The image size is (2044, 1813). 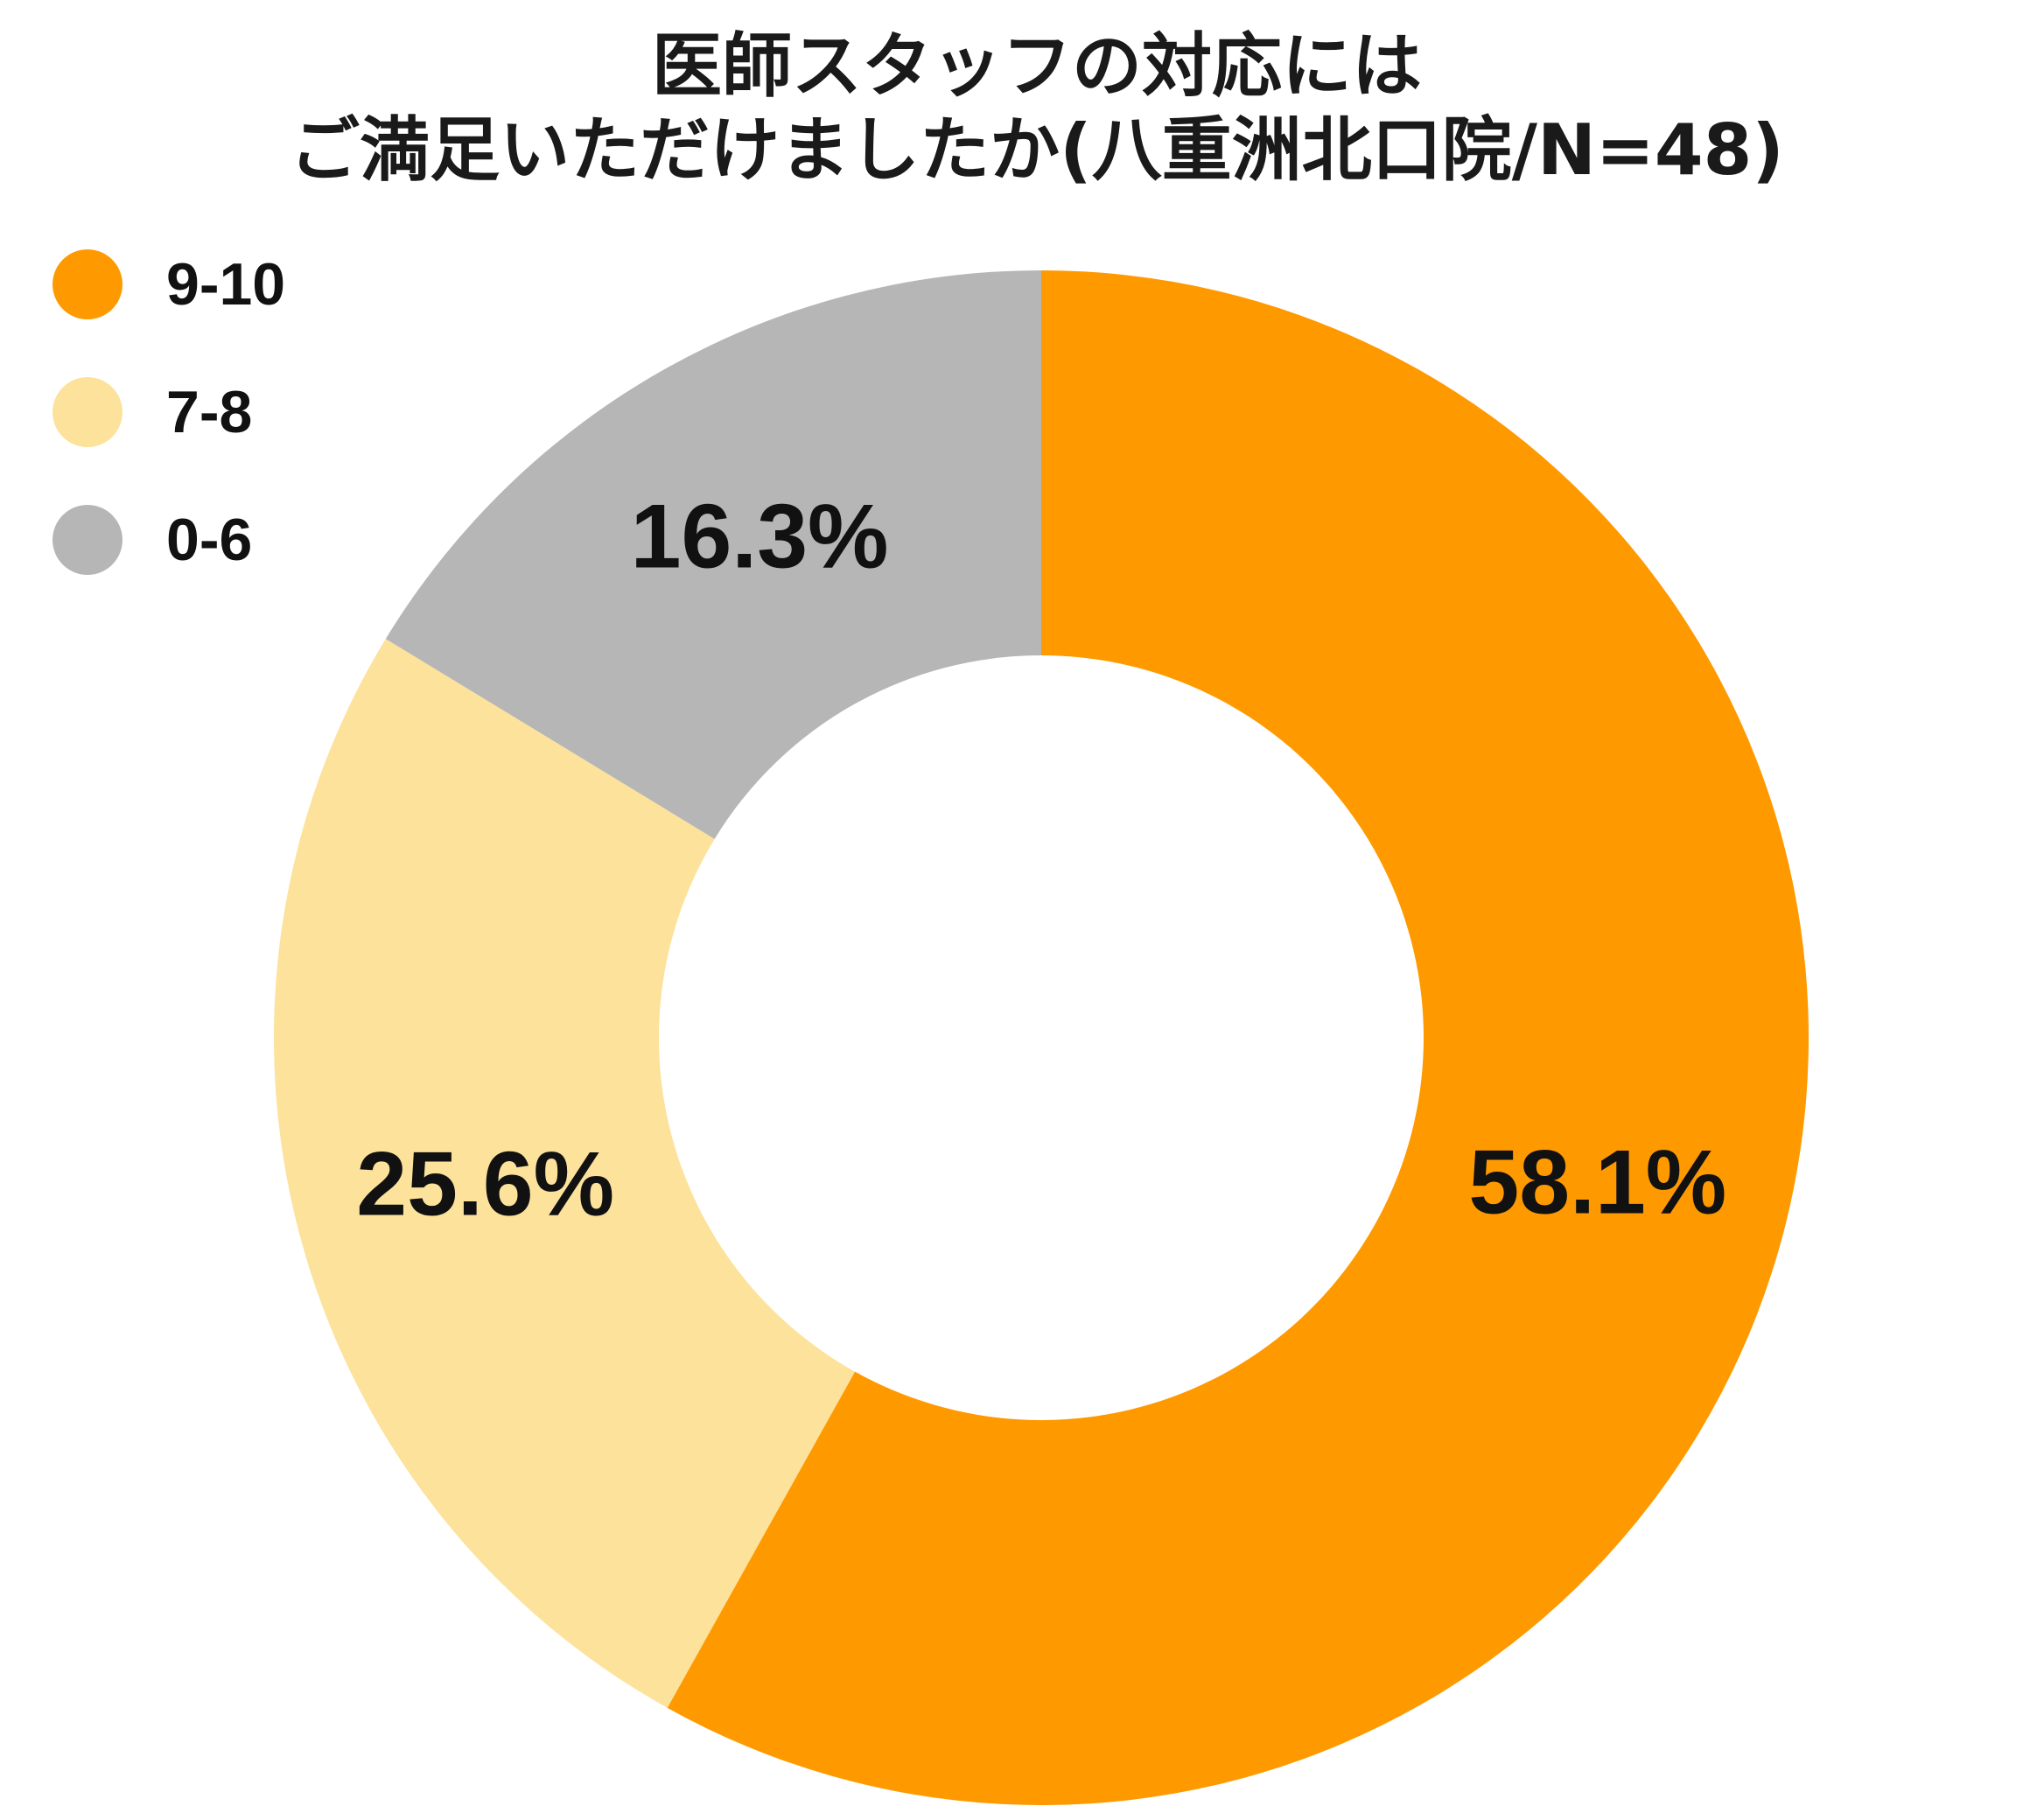 What do you see at coordinates (1597, 1182) in the screenshot?
I see `slice-label-9-10: 58.1%` at bounding box center [1597, 1182].